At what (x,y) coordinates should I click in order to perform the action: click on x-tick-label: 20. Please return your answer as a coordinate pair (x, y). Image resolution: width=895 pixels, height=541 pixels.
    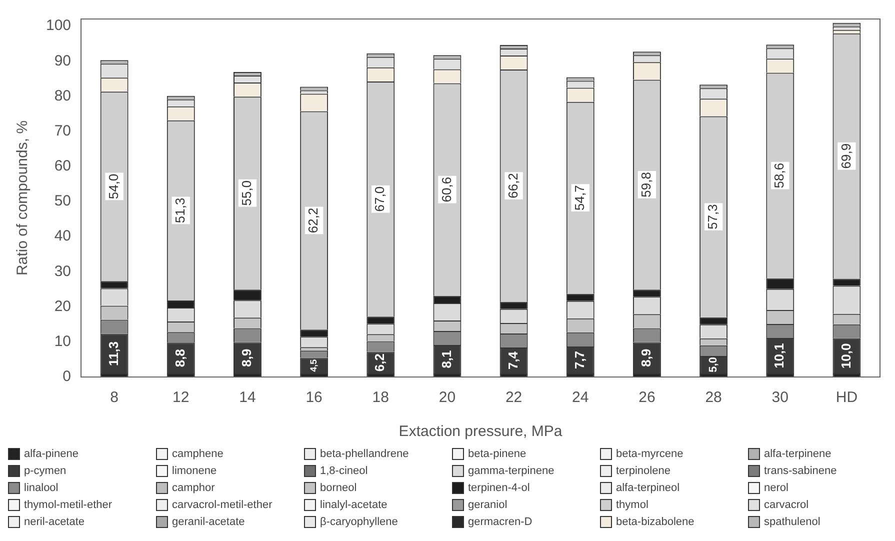
    Looking at the image, I should click on (447, 397).